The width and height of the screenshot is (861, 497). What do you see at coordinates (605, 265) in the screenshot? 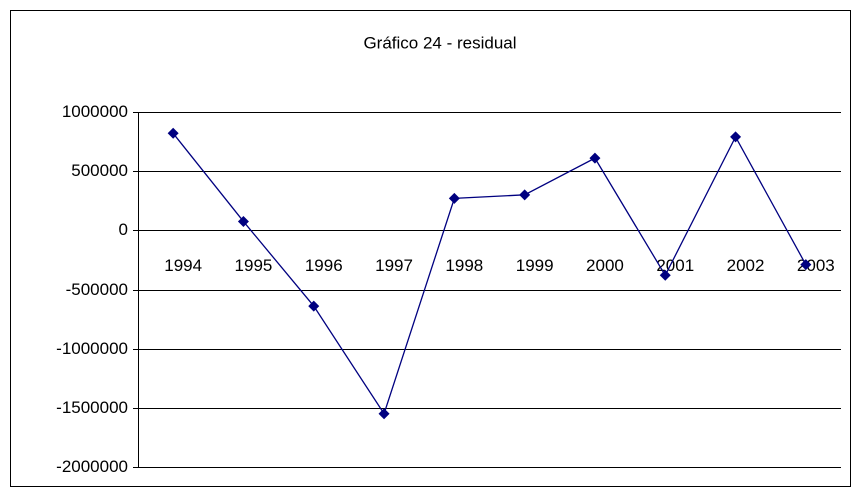
I see `x-tick-label: 2000` at bounding box center [605, 265].